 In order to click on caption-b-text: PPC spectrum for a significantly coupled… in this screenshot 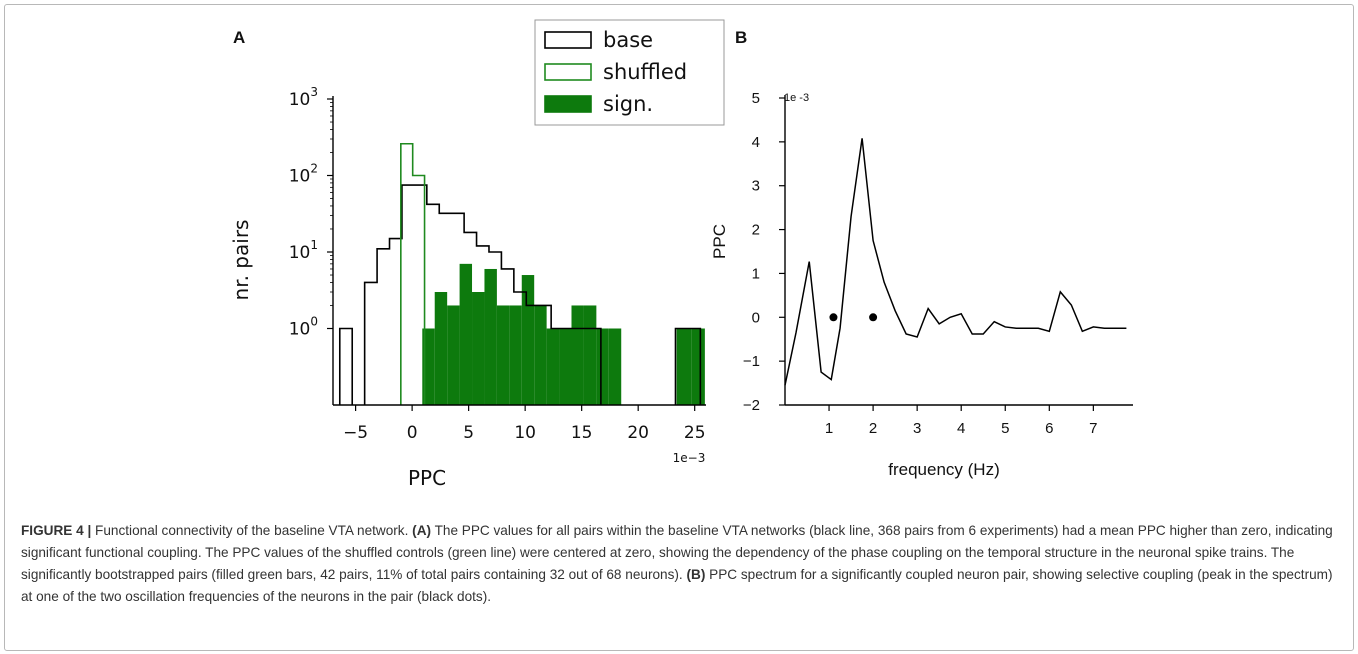, I will do `click(677, 585)`.